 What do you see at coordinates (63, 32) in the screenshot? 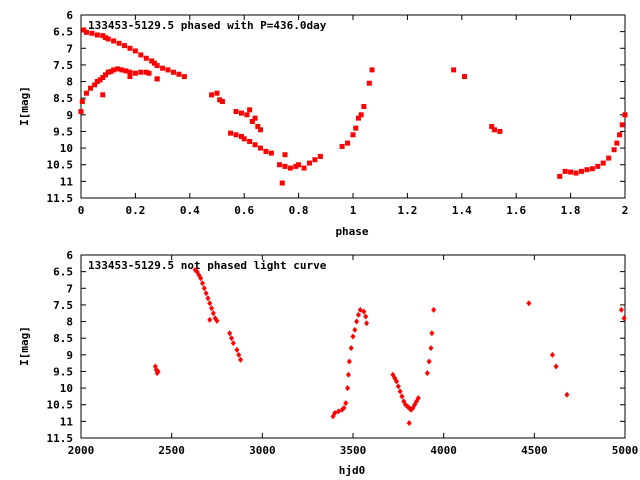
I see `phased-y-tick-label: 6.5` at bounding box center [63, 32].